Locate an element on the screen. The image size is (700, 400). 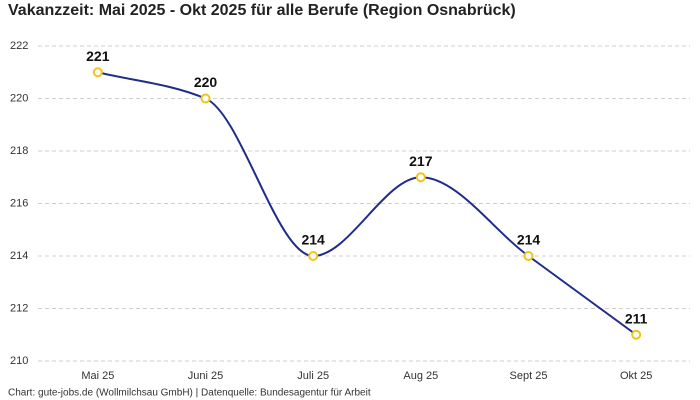
y-tick-label: 218 is located at coordinates (19, 151).